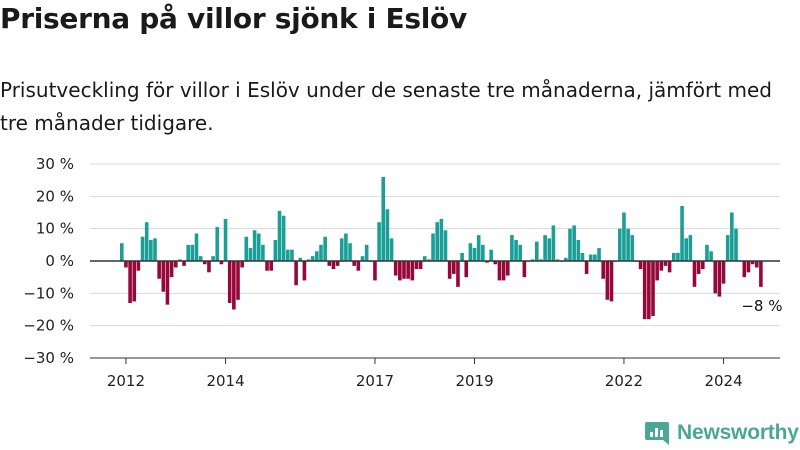 The height and width of the screenshot is (450, 800). I want to click on y-tick-label: −30 %, so click(48, 358).